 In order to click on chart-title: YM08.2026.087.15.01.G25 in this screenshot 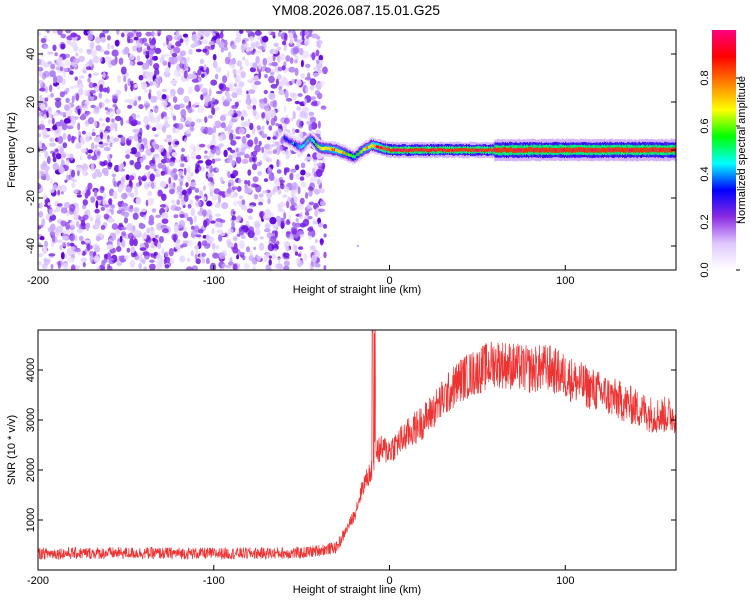, I will do `click(356, 10)`.